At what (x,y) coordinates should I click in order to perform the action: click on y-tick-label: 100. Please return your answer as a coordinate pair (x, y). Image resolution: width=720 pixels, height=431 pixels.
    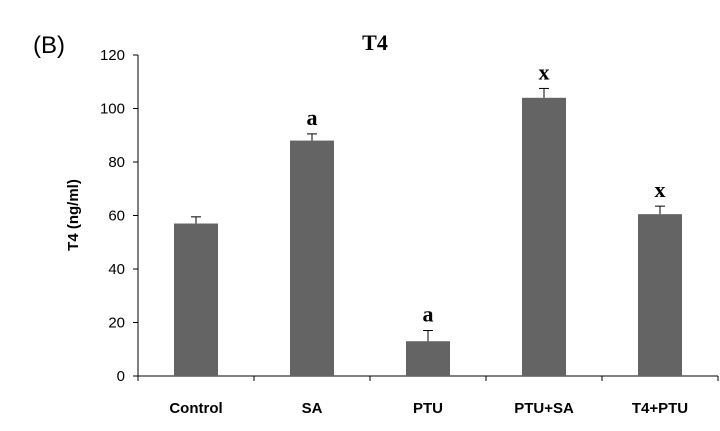
    Looking at the image, I should click on (112, 109).